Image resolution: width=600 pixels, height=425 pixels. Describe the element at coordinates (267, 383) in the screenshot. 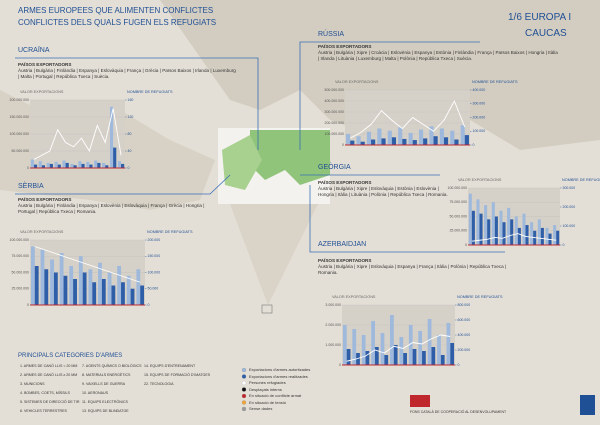

I see `legend-item: Persones refugiades` at that location.